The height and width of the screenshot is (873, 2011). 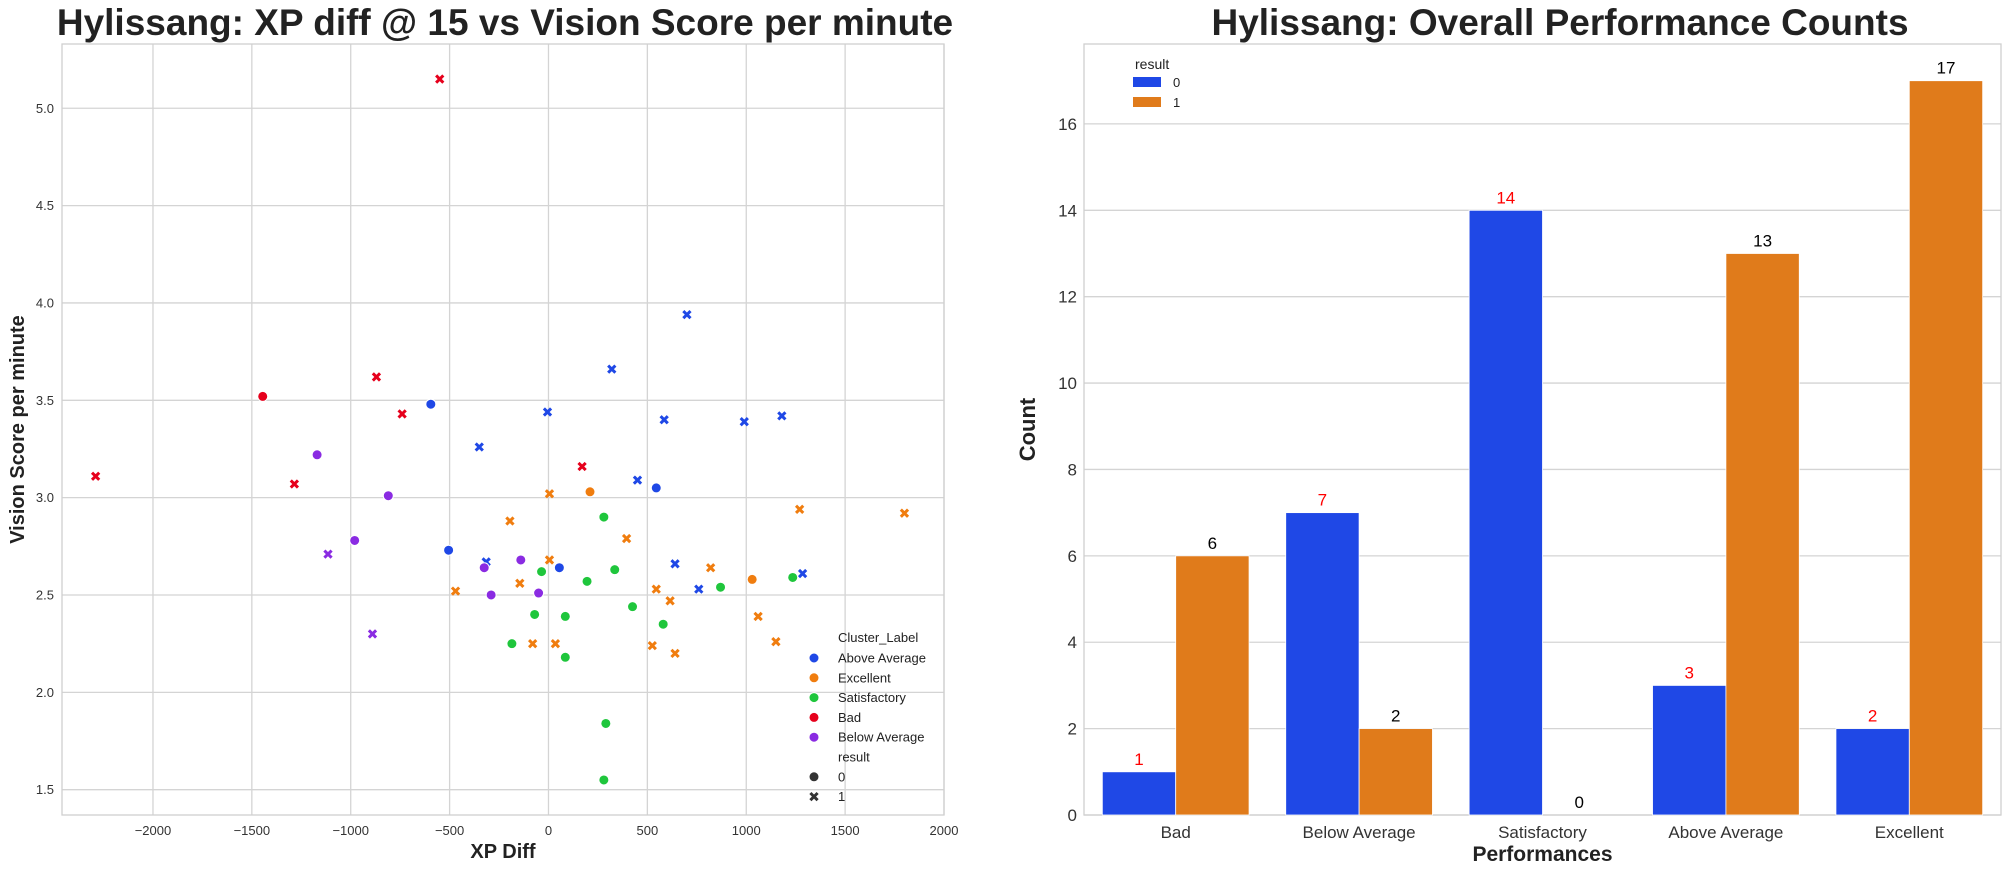 I want to click on bar-value-label: 14, so click(x=1505, y=197).